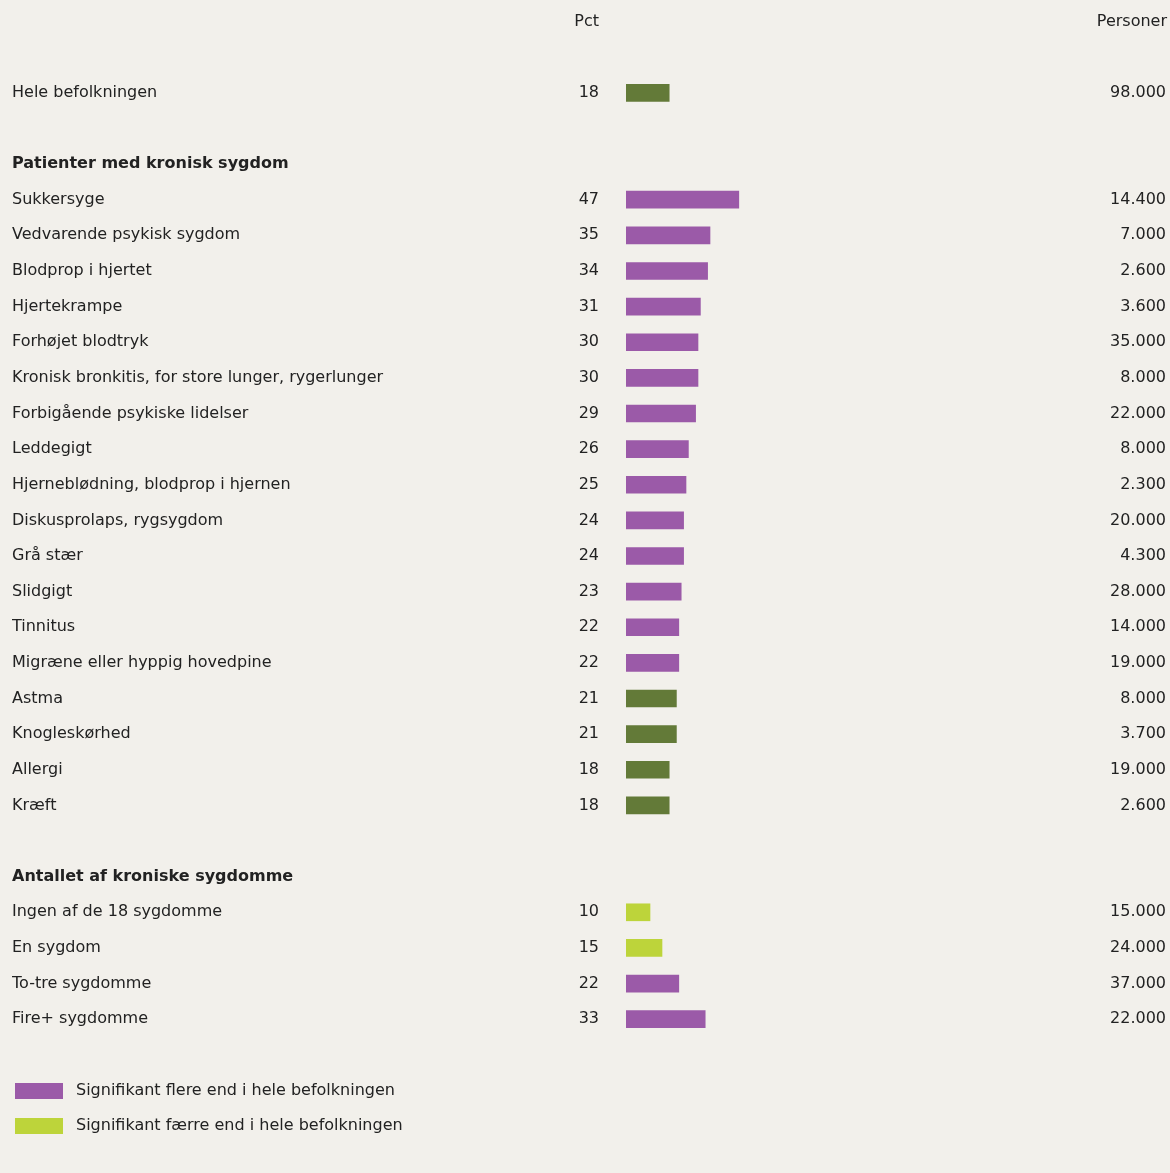 This screenshot has height=1173, width=1170. What do you see at coordinates (42, 590) in the screenshot?
I see `y-tick-label: Slidgigt` at bounding box center [42, 590].